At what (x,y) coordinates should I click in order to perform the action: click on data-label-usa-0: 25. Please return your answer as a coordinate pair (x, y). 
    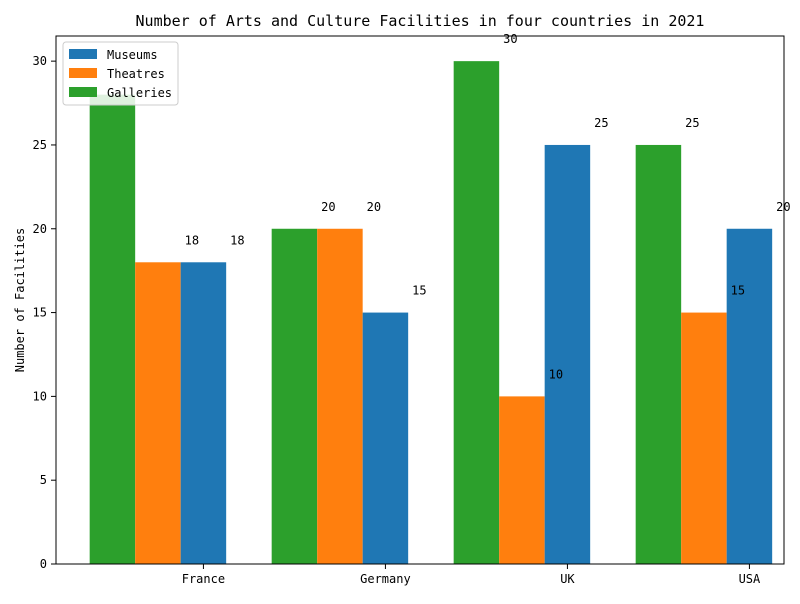
    Looking at the image, I should click on (692, 123).